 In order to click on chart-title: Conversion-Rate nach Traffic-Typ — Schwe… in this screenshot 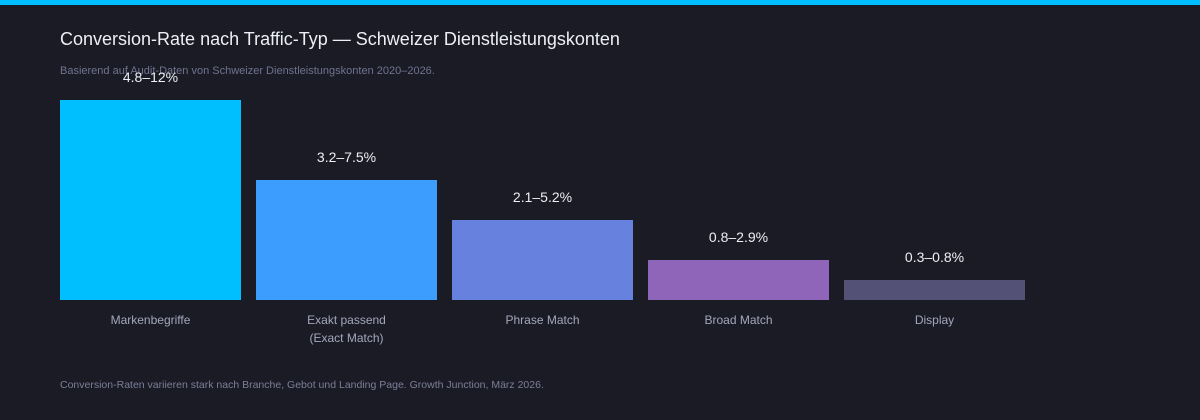, I will do `click(340, 39)`.